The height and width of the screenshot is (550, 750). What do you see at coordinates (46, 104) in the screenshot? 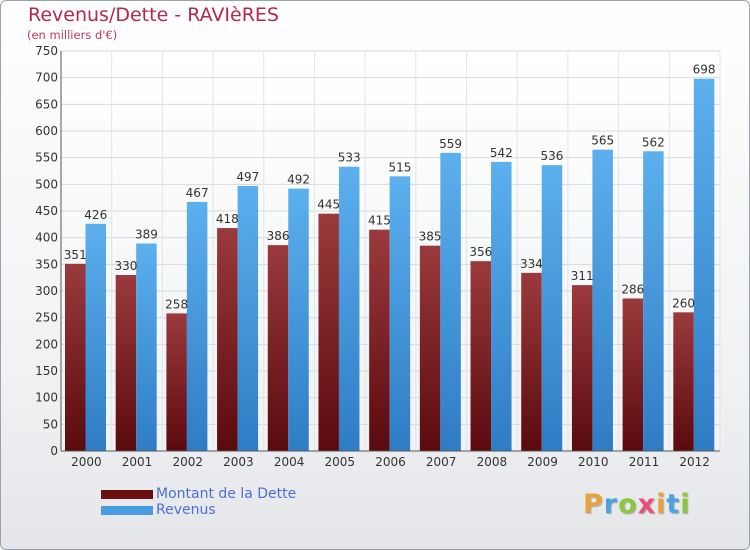
I see `y-tick-label: 650` at bounding box center [46, 104].